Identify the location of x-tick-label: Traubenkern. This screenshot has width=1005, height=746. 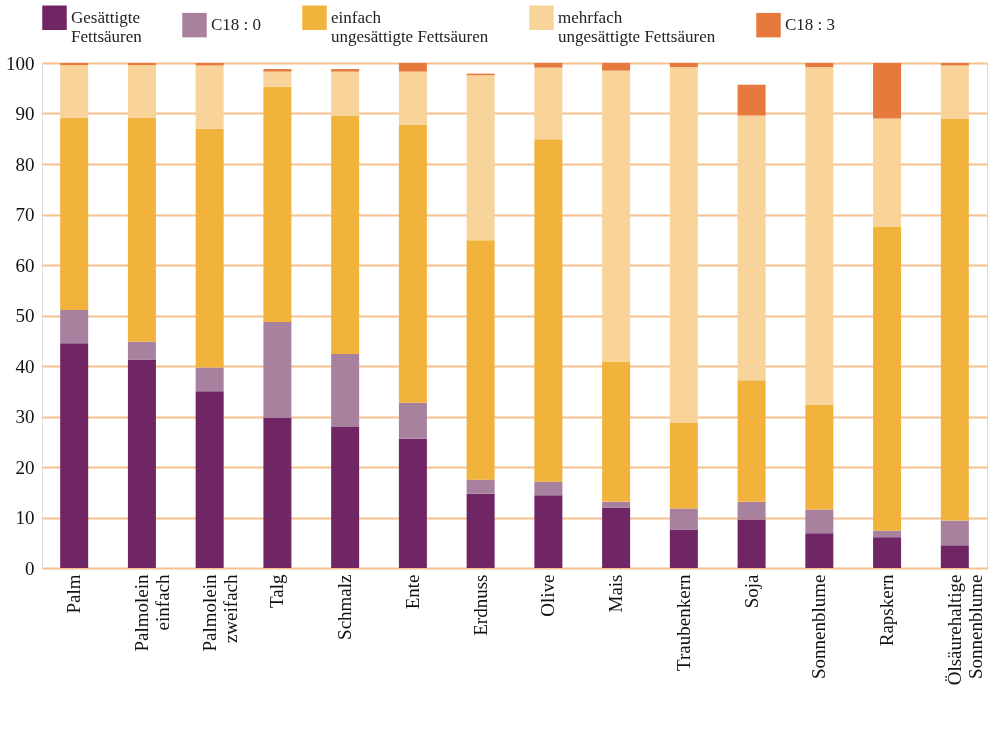
(683, 622).